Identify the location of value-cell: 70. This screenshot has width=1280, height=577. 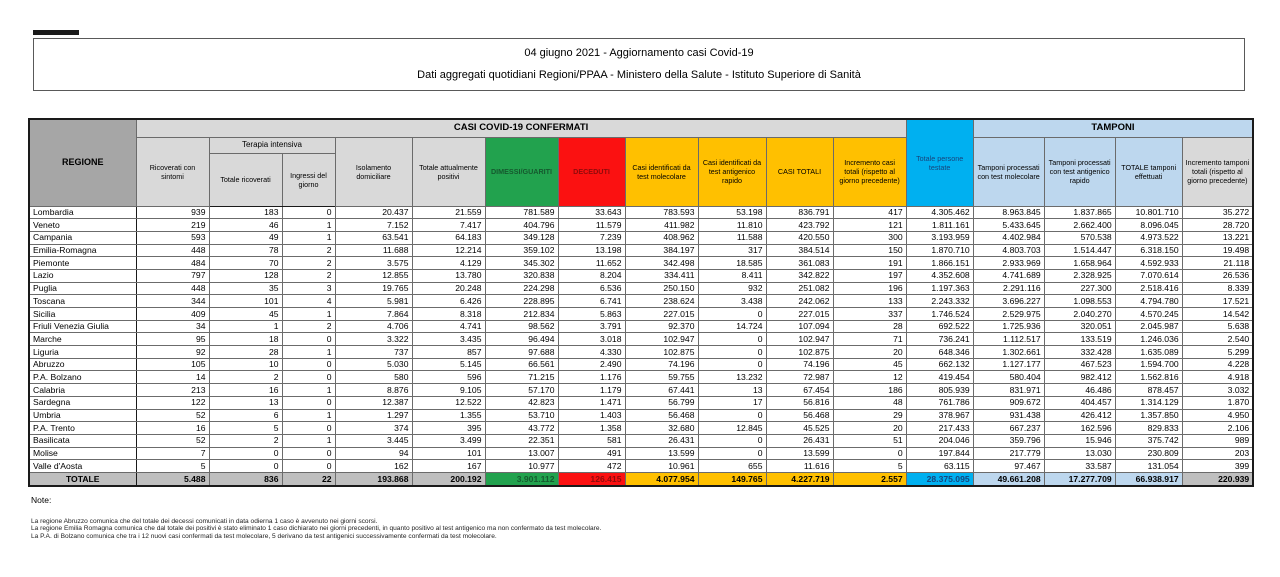
(245, 263).